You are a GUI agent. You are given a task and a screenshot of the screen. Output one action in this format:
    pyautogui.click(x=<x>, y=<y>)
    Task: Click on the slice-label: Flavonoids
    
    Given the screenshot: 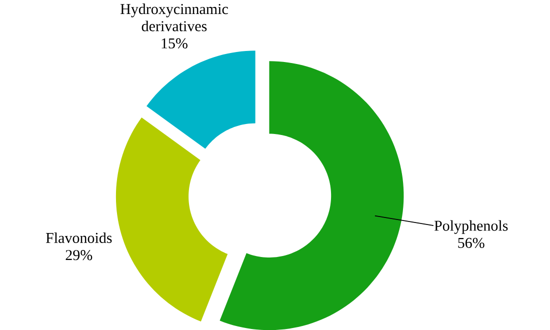 What is the action you would take?
    pyautogui.click(x=79, y=237)
    